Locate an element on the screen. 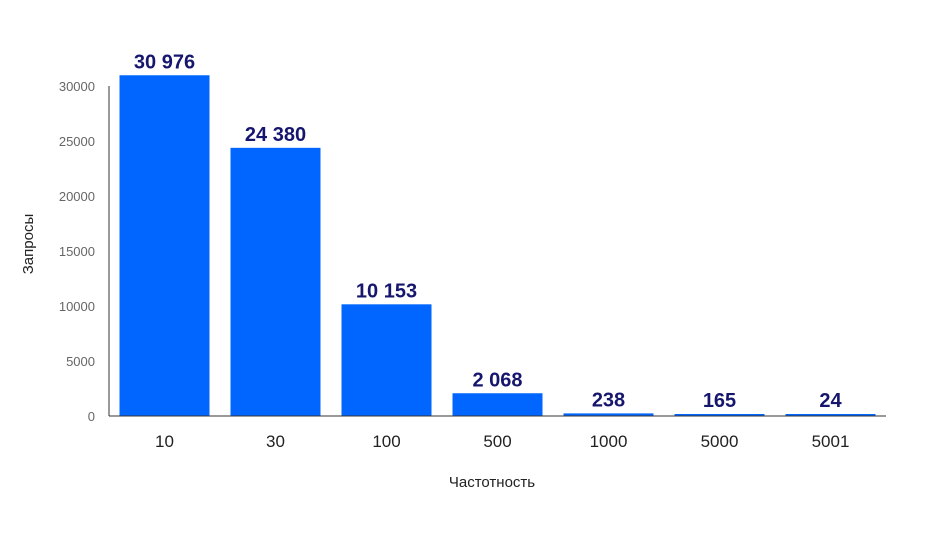 The image size is (940, 533). x-tick-label: 500 is located at coordinates (497, 441).